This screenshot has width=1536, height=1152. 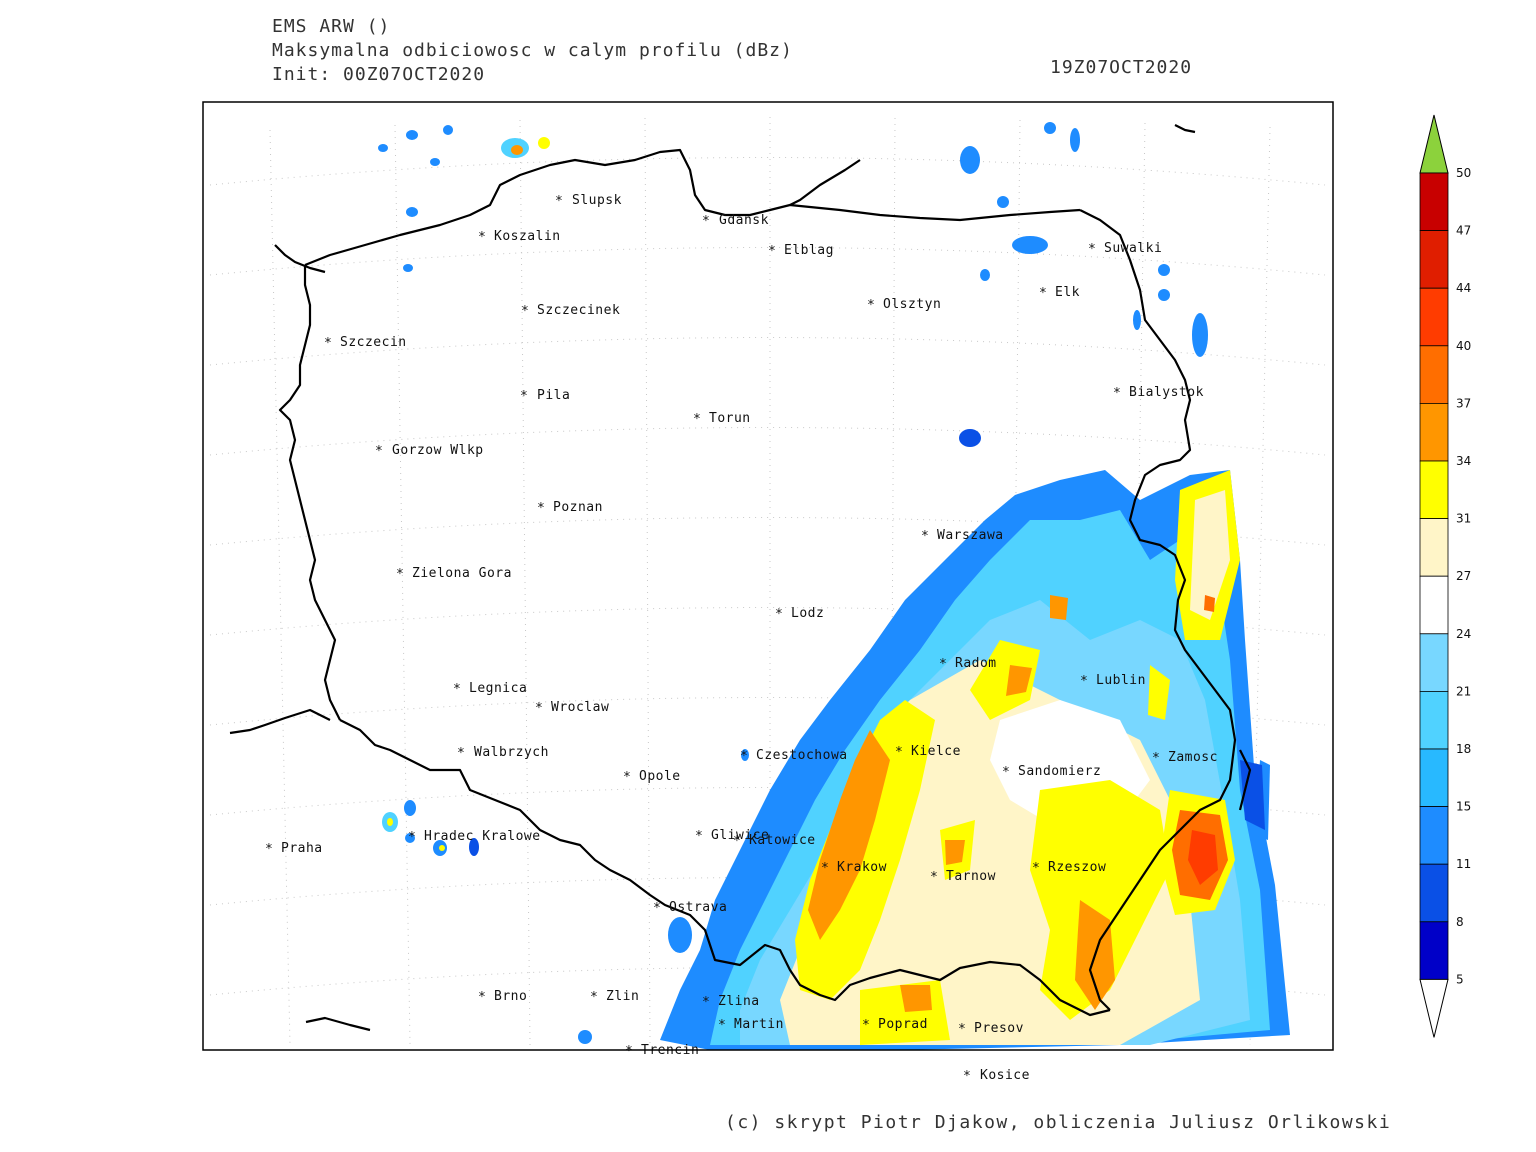 I want to click on colorbar-tick-label: 21, so click(x=1463, y=691).